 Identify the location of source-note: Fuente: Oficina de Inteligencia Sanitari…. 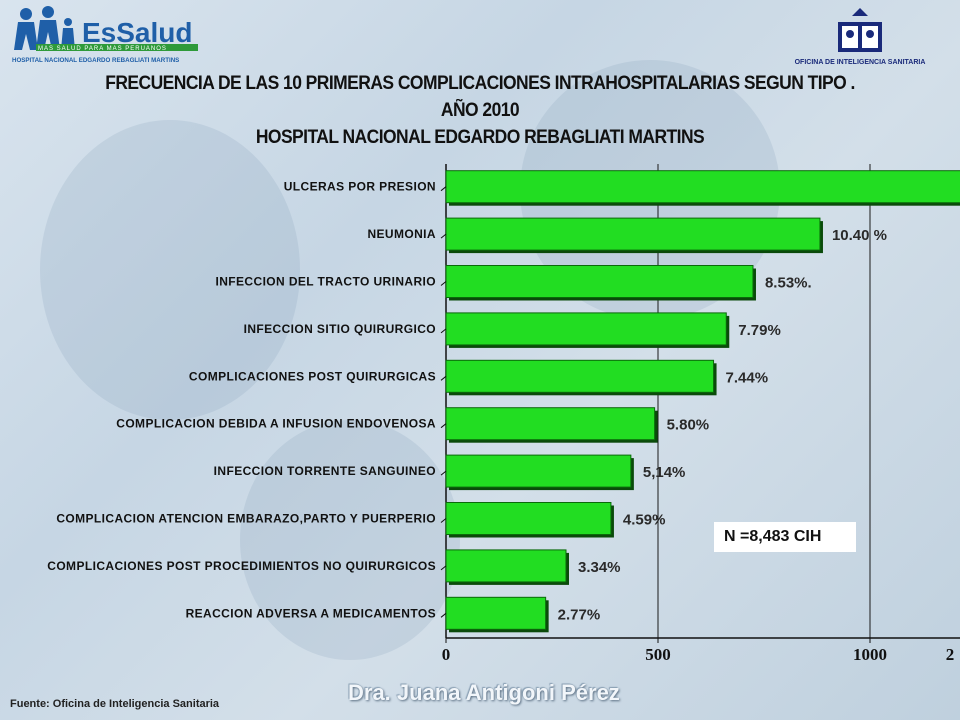
(115, 704).